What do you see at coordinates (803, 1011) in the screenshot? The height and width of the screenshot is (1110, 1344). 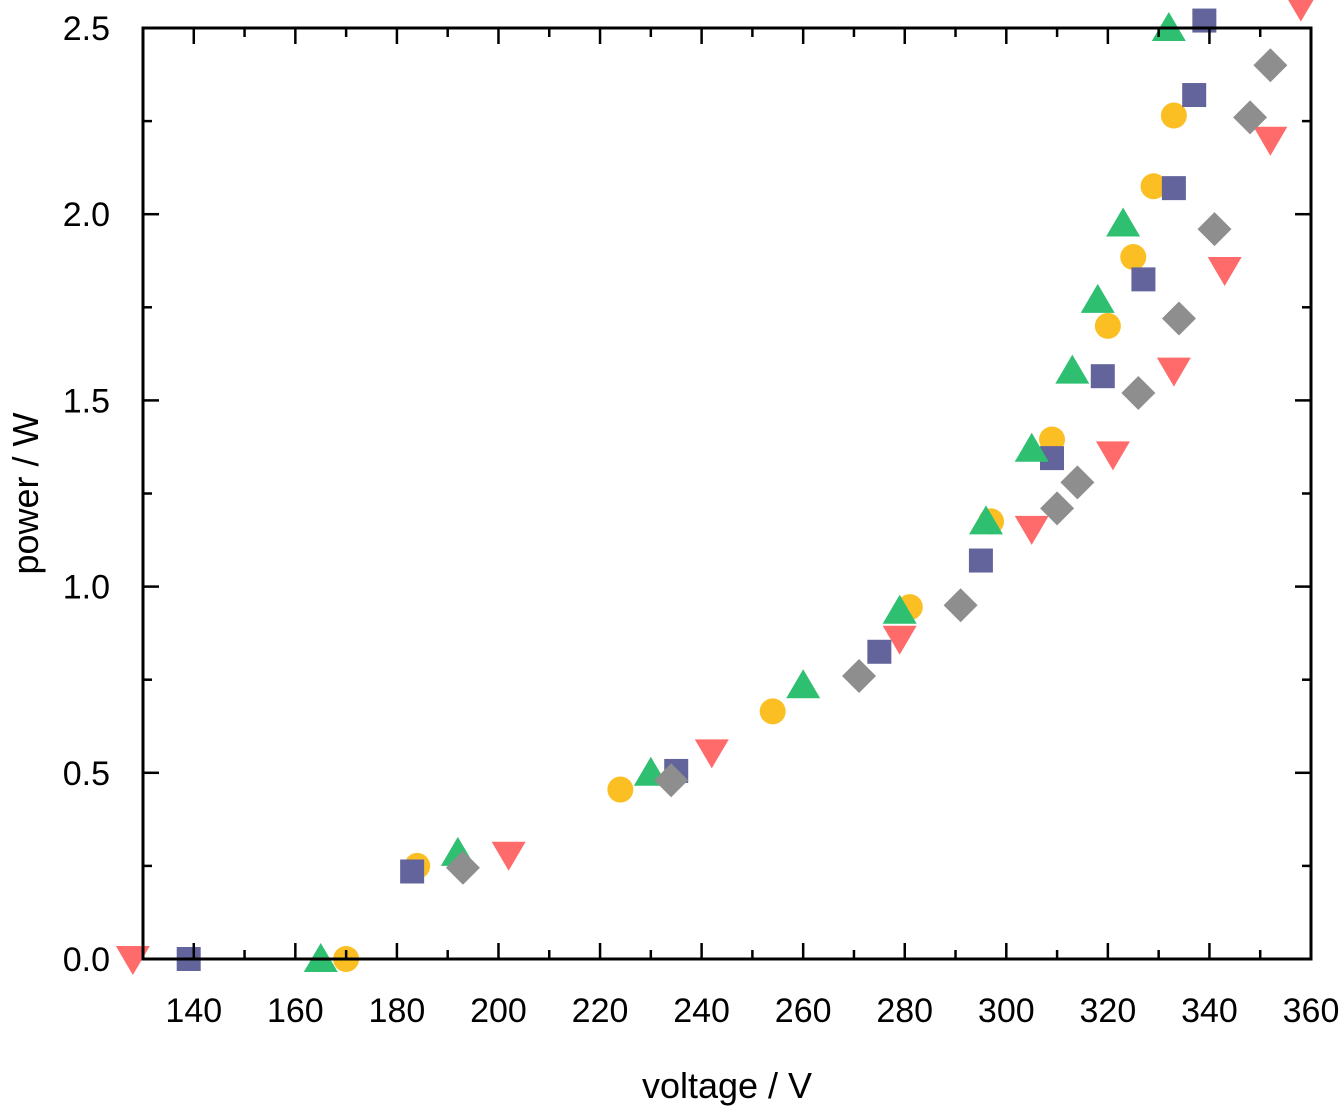 I see `x-tick-label: 260` at bounding box center [803, 1011].